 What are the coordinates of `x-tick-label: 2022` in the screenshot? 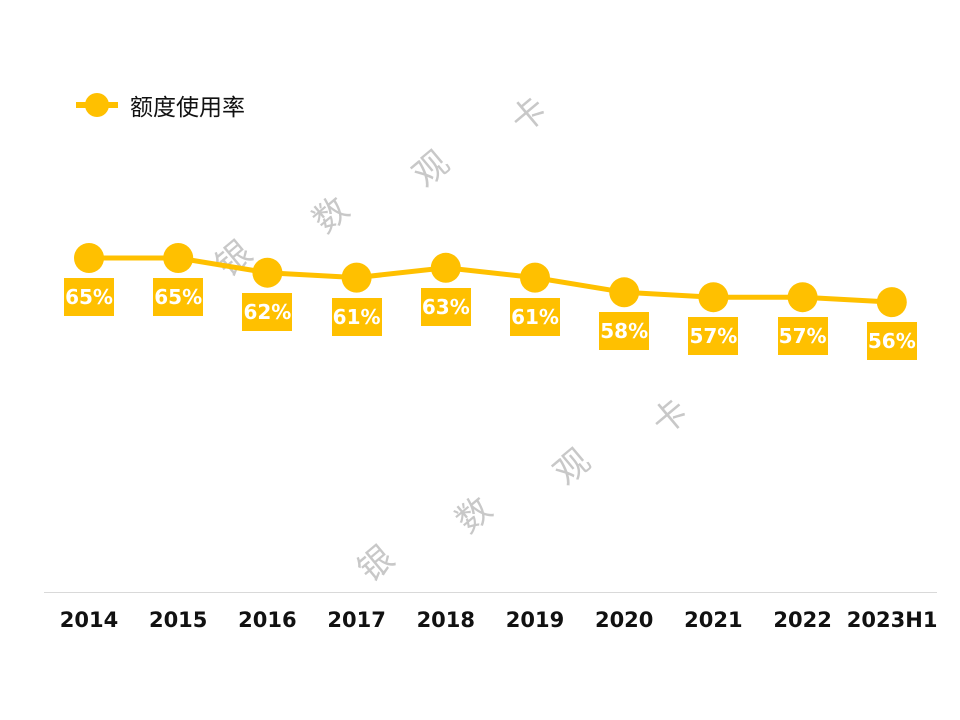 It's located at (802, 620).